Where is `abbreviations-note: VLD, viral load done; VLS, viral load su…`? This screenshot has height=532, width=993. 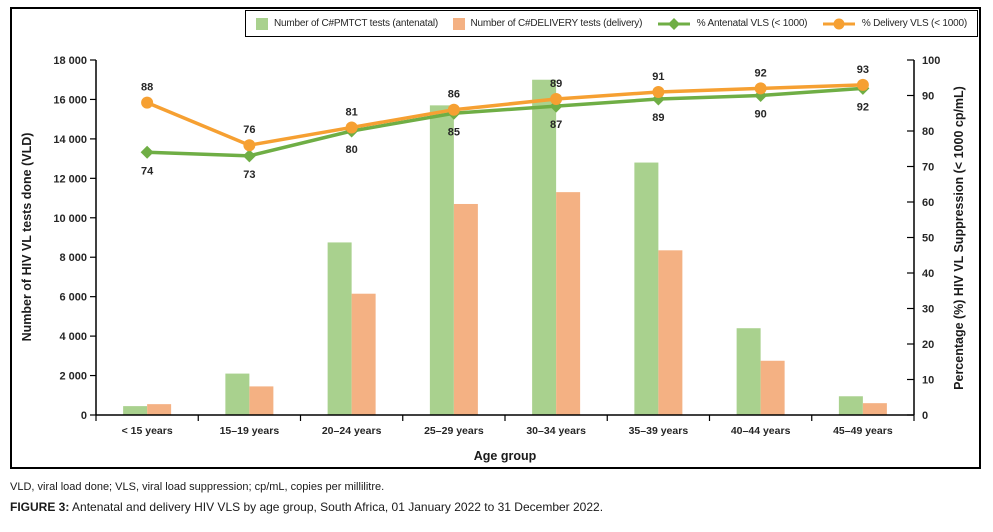 abbreviations-note: VLD, viral load done; VLS, viral load su… is located at coordinates (197, 487).